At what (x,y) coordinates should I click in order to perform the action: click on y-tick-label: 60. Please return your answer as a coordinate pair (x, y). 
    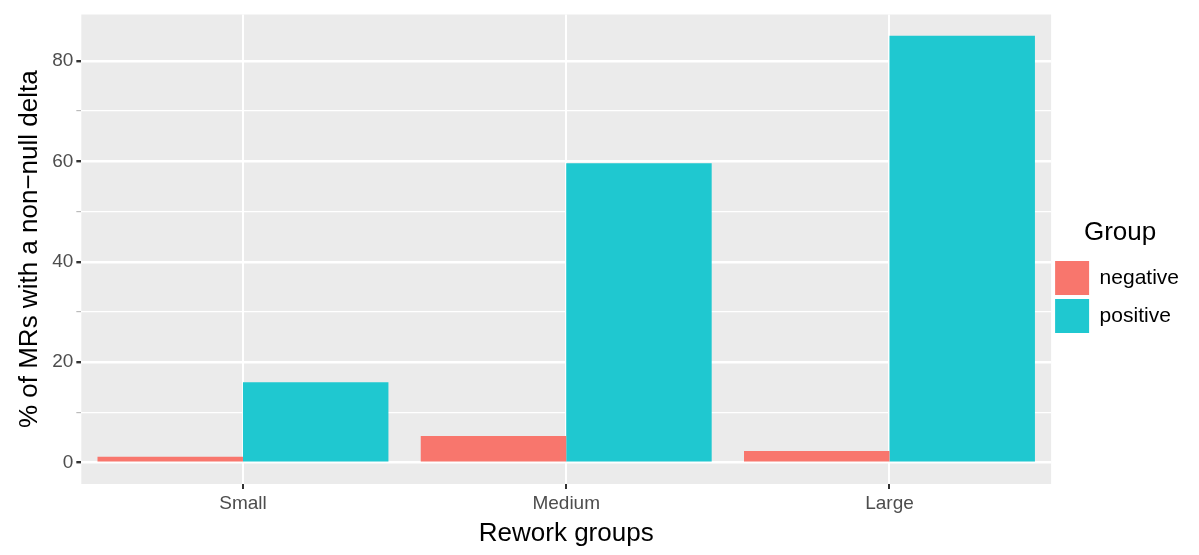
    Looking at the image, I should click on (63, 160).